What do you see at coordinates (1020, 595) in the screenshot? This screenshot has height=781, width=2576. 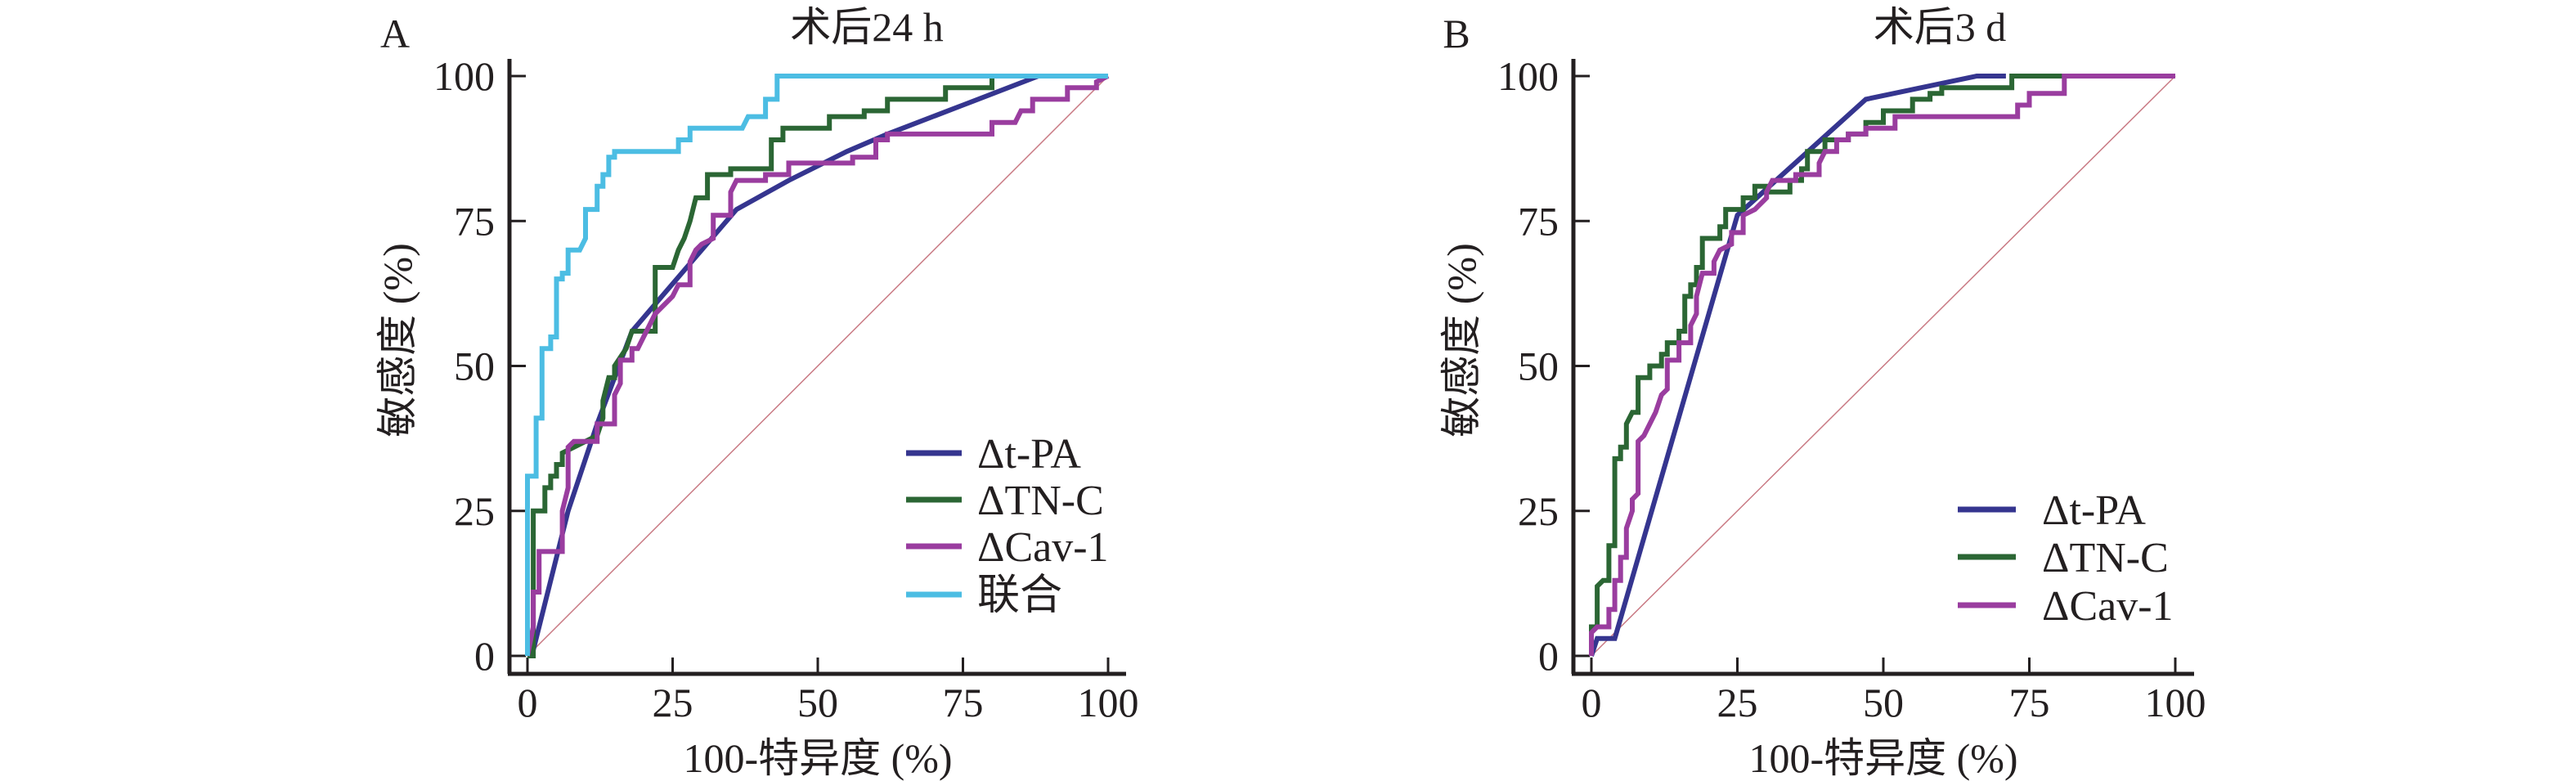 I see `legend-label: 联合` at bounding box center [1020, 595].